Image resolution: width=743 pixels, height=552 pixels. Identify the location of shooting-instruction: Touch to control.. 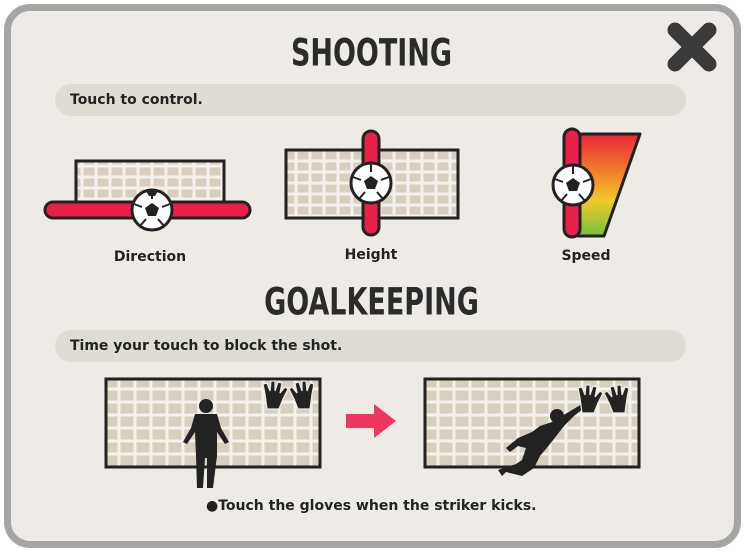
(370, 100).